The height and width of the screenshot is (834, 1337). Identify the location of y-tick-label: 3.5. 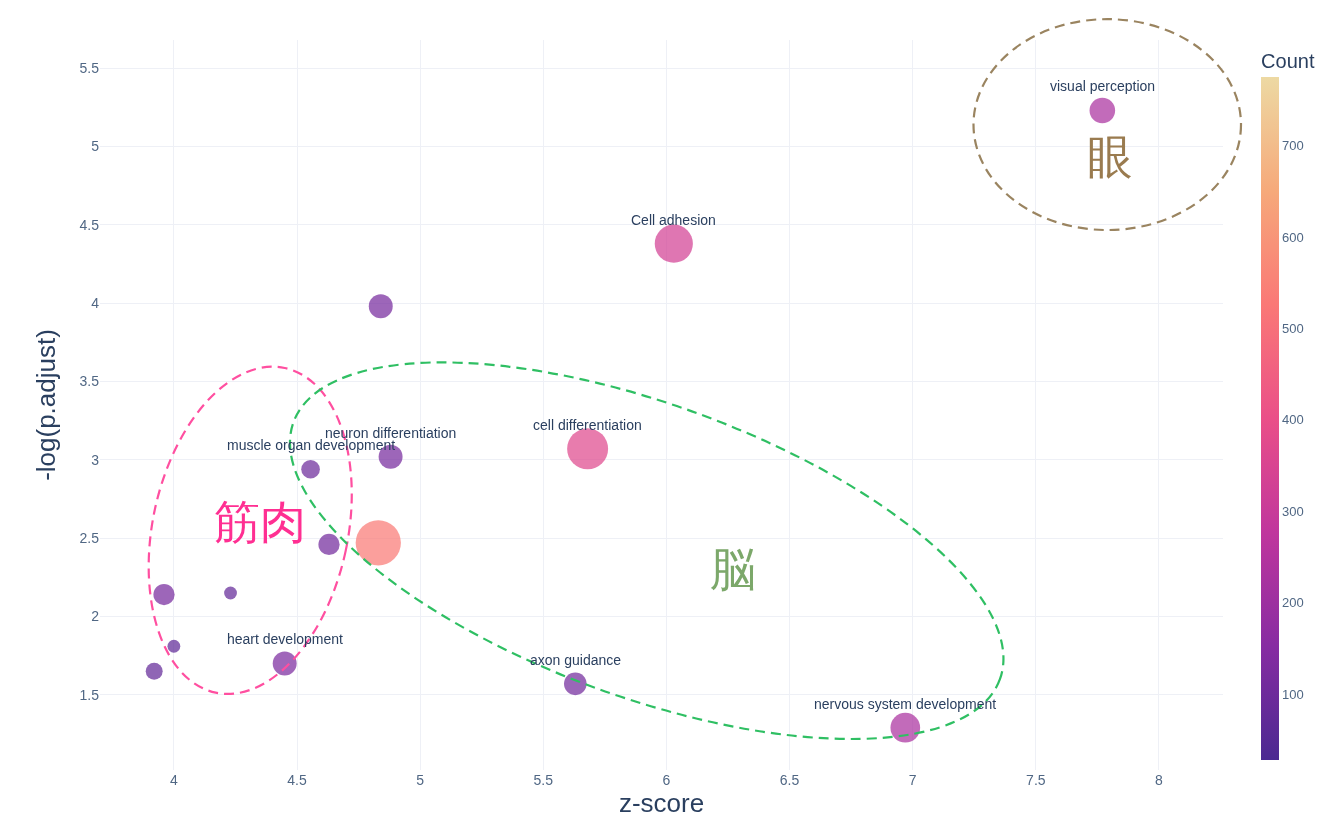
(89, 381).